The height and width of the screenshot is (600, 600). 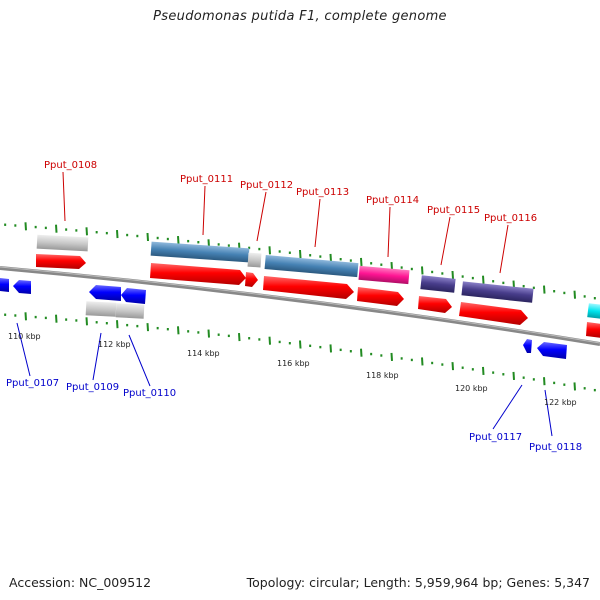 What do you see at coordinates (495, 437) in the screenshot?
I see `label-pput-0117: Pput_0117` at bounding box center [495, 437].